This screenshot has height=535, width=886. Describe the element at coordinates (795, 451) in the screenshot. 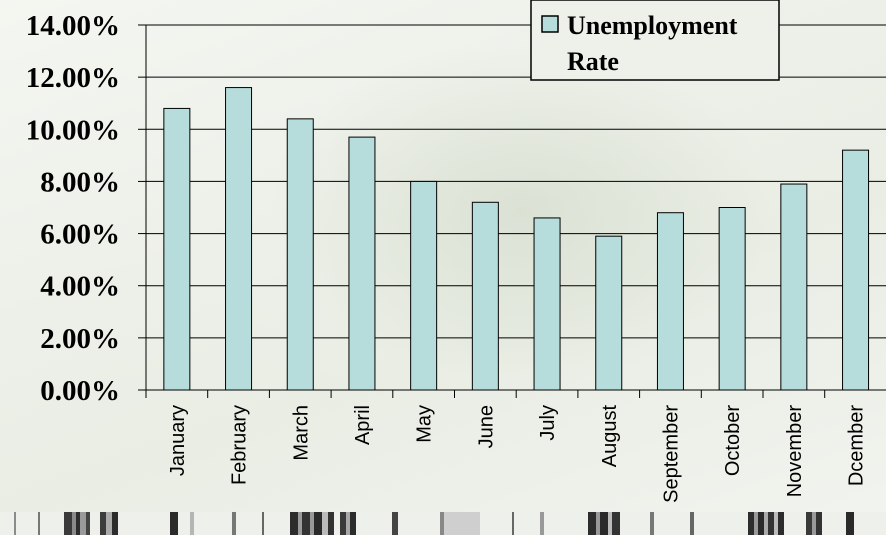

I see `x-tick-label: November` at that location.